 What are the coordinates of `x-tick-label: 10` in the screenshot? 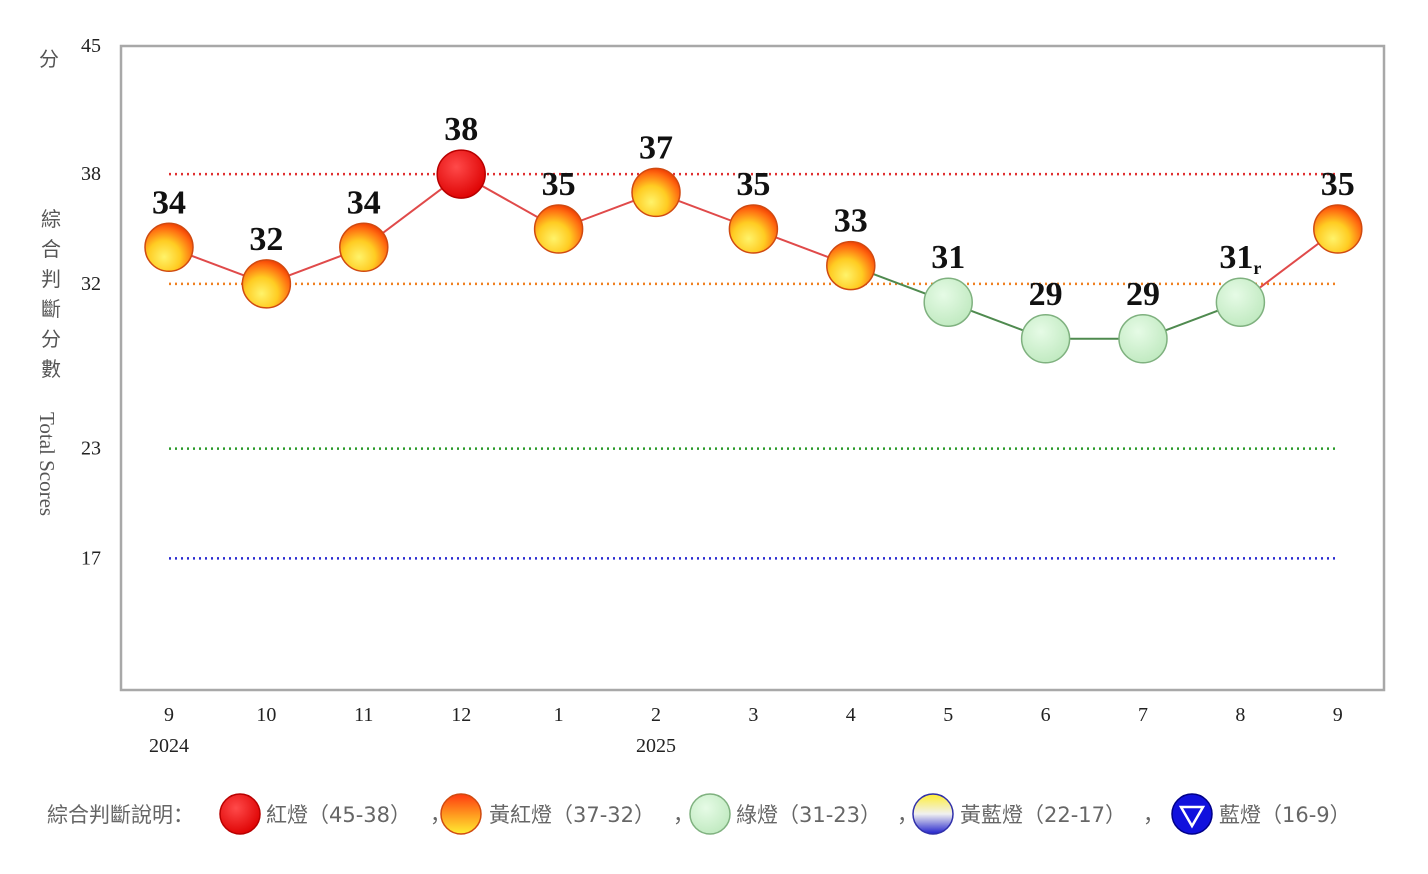 It's located at (266, 715).